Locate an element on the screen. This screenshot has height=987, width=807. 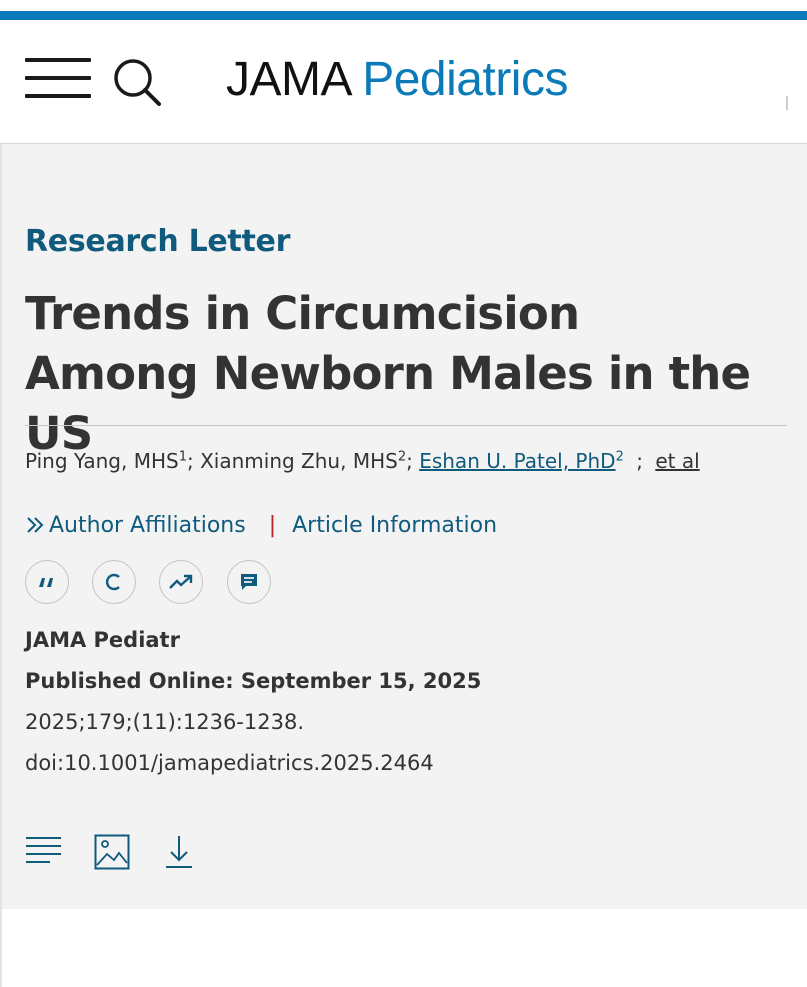
logo-jama: JAMA is located at coordinates (288, 79).